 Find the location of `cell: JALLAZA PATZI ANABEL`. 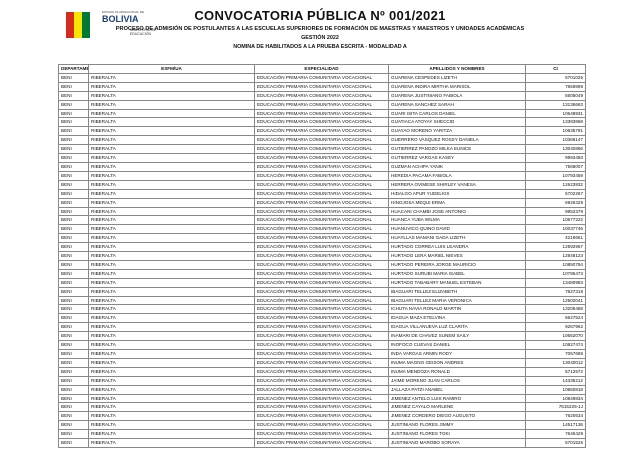

cell: JALLAZA PATZI ANABEL is located at coordinates (457, 389).